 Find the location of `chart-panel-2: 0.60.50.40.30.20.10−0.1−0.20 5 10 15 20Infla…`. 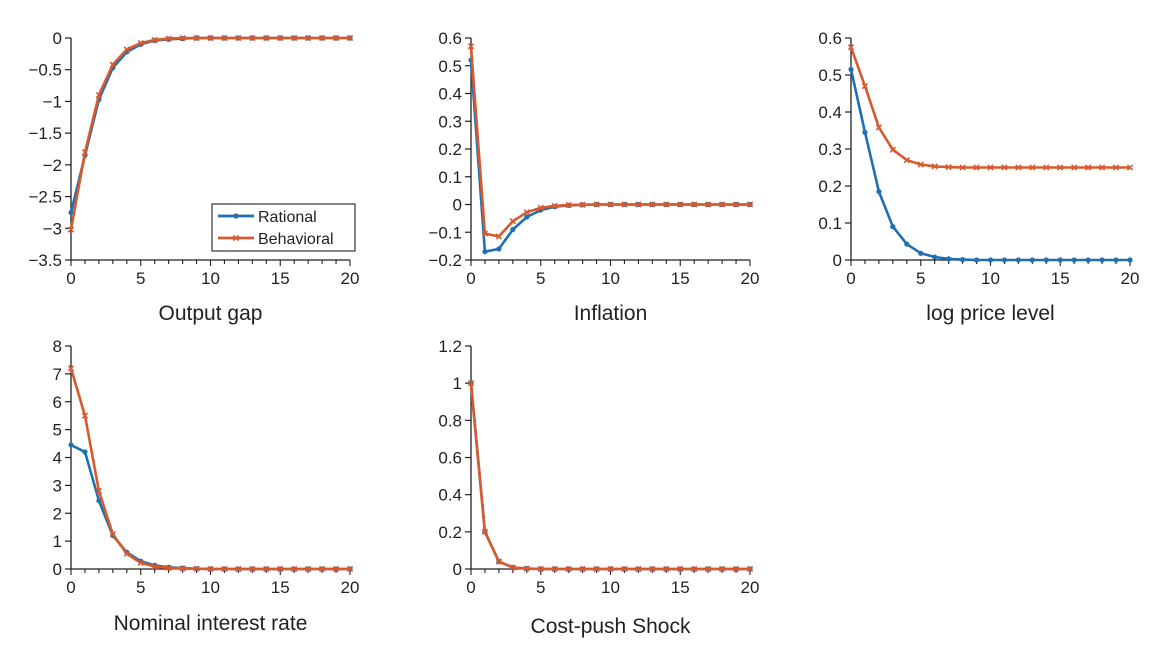

chart-panel-2: 0.60.50.40.30.20.10−0.1−0.20 5 10 15 20Infla… is located at coordinates (593, 177).